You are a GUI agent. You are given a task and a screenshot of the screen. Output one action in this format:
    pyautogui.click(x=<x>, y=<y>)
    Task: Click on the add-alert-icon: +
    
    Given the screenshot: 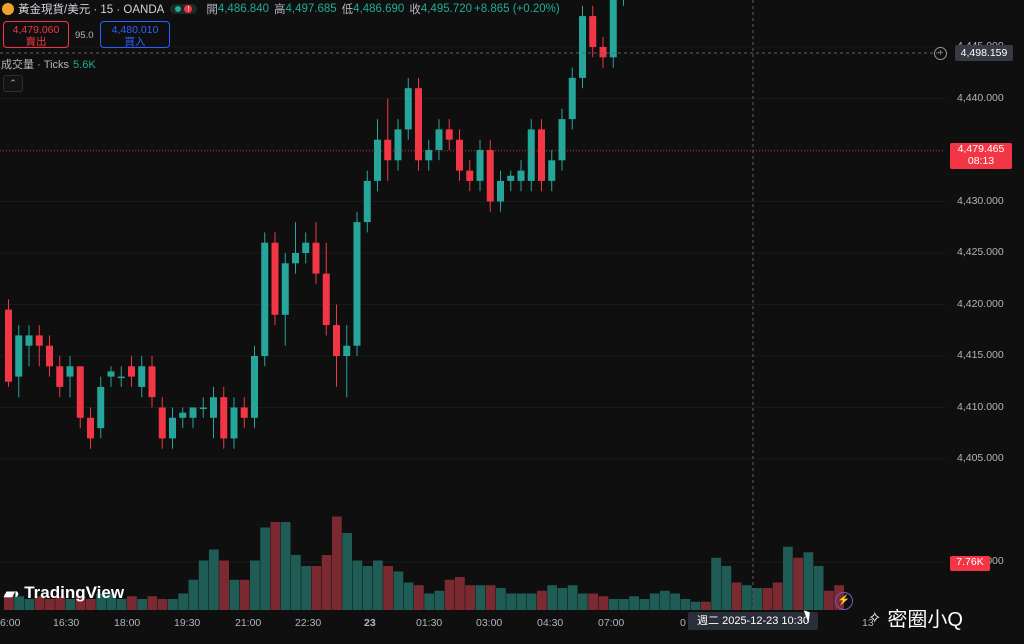 What is the action you would take?
    pyautogui.click(x=940, y=53)
    